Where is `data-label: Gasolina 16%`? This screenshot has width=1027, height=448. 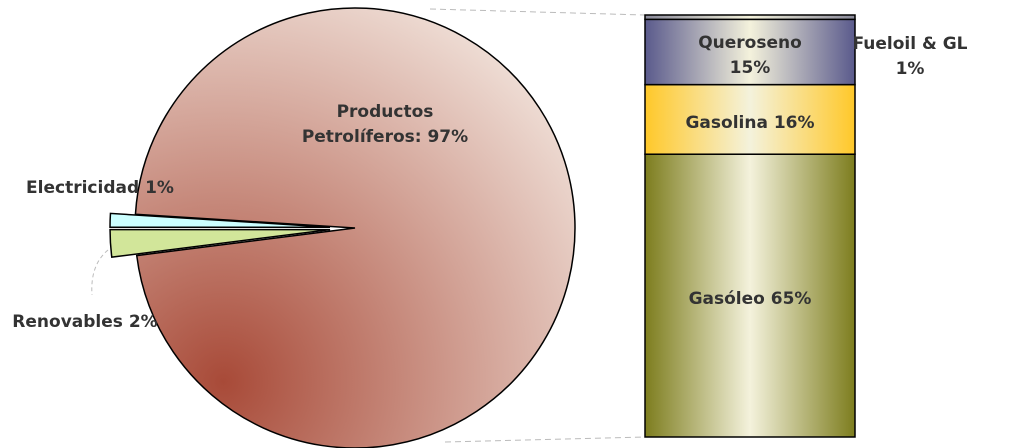
data-label: Gasolina 16% is located at coordinates (750, 122).